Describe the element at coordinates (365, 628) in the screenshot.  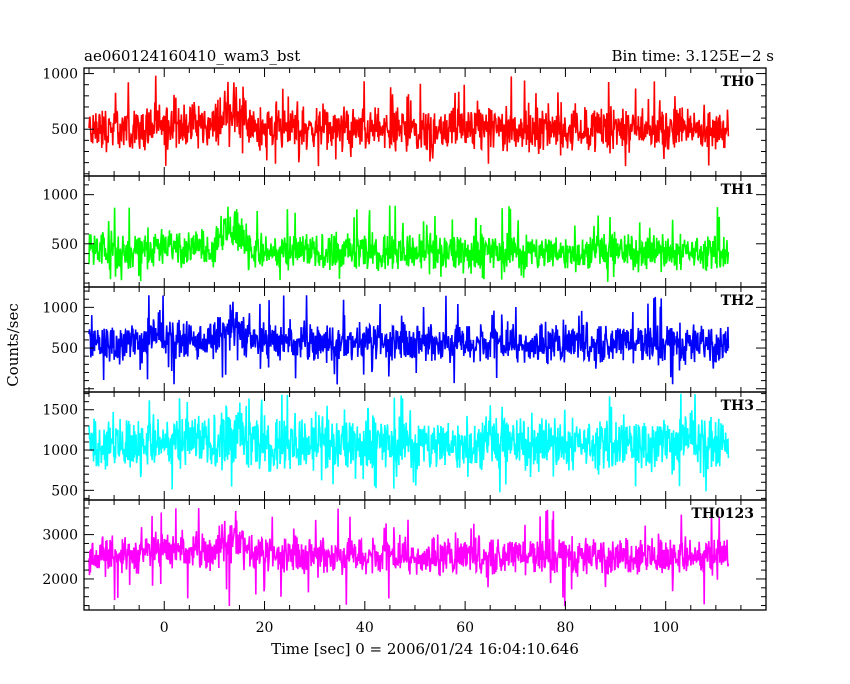
I see `x-tick-label: 40` at that location.